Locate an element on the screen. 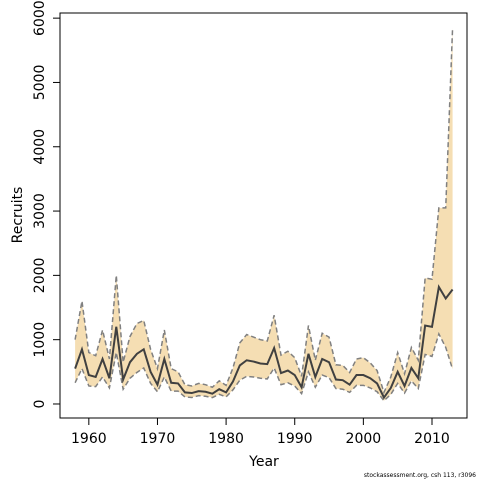 The image size is (480, 480). y-tick-label: 2000 is located at coordinates (40, 276).